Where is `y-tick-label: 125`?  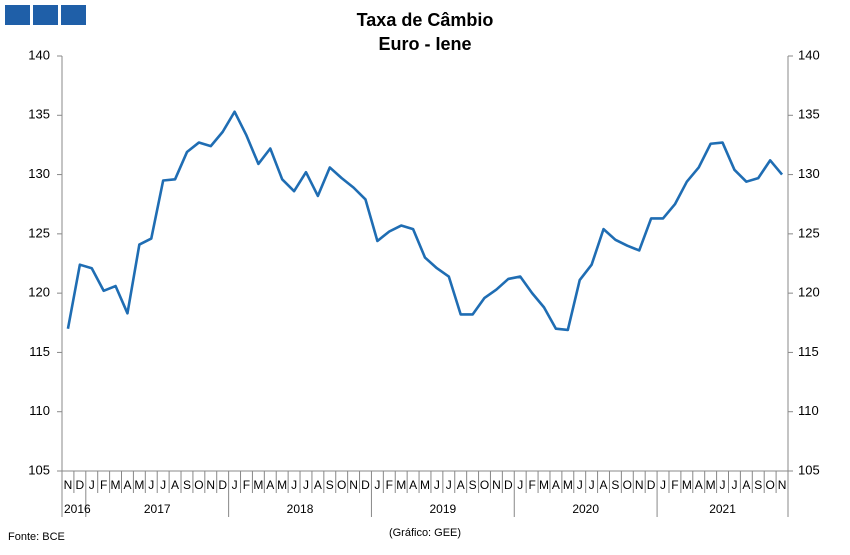 y-tick-label: 125 is located at coordinates (39, 232).